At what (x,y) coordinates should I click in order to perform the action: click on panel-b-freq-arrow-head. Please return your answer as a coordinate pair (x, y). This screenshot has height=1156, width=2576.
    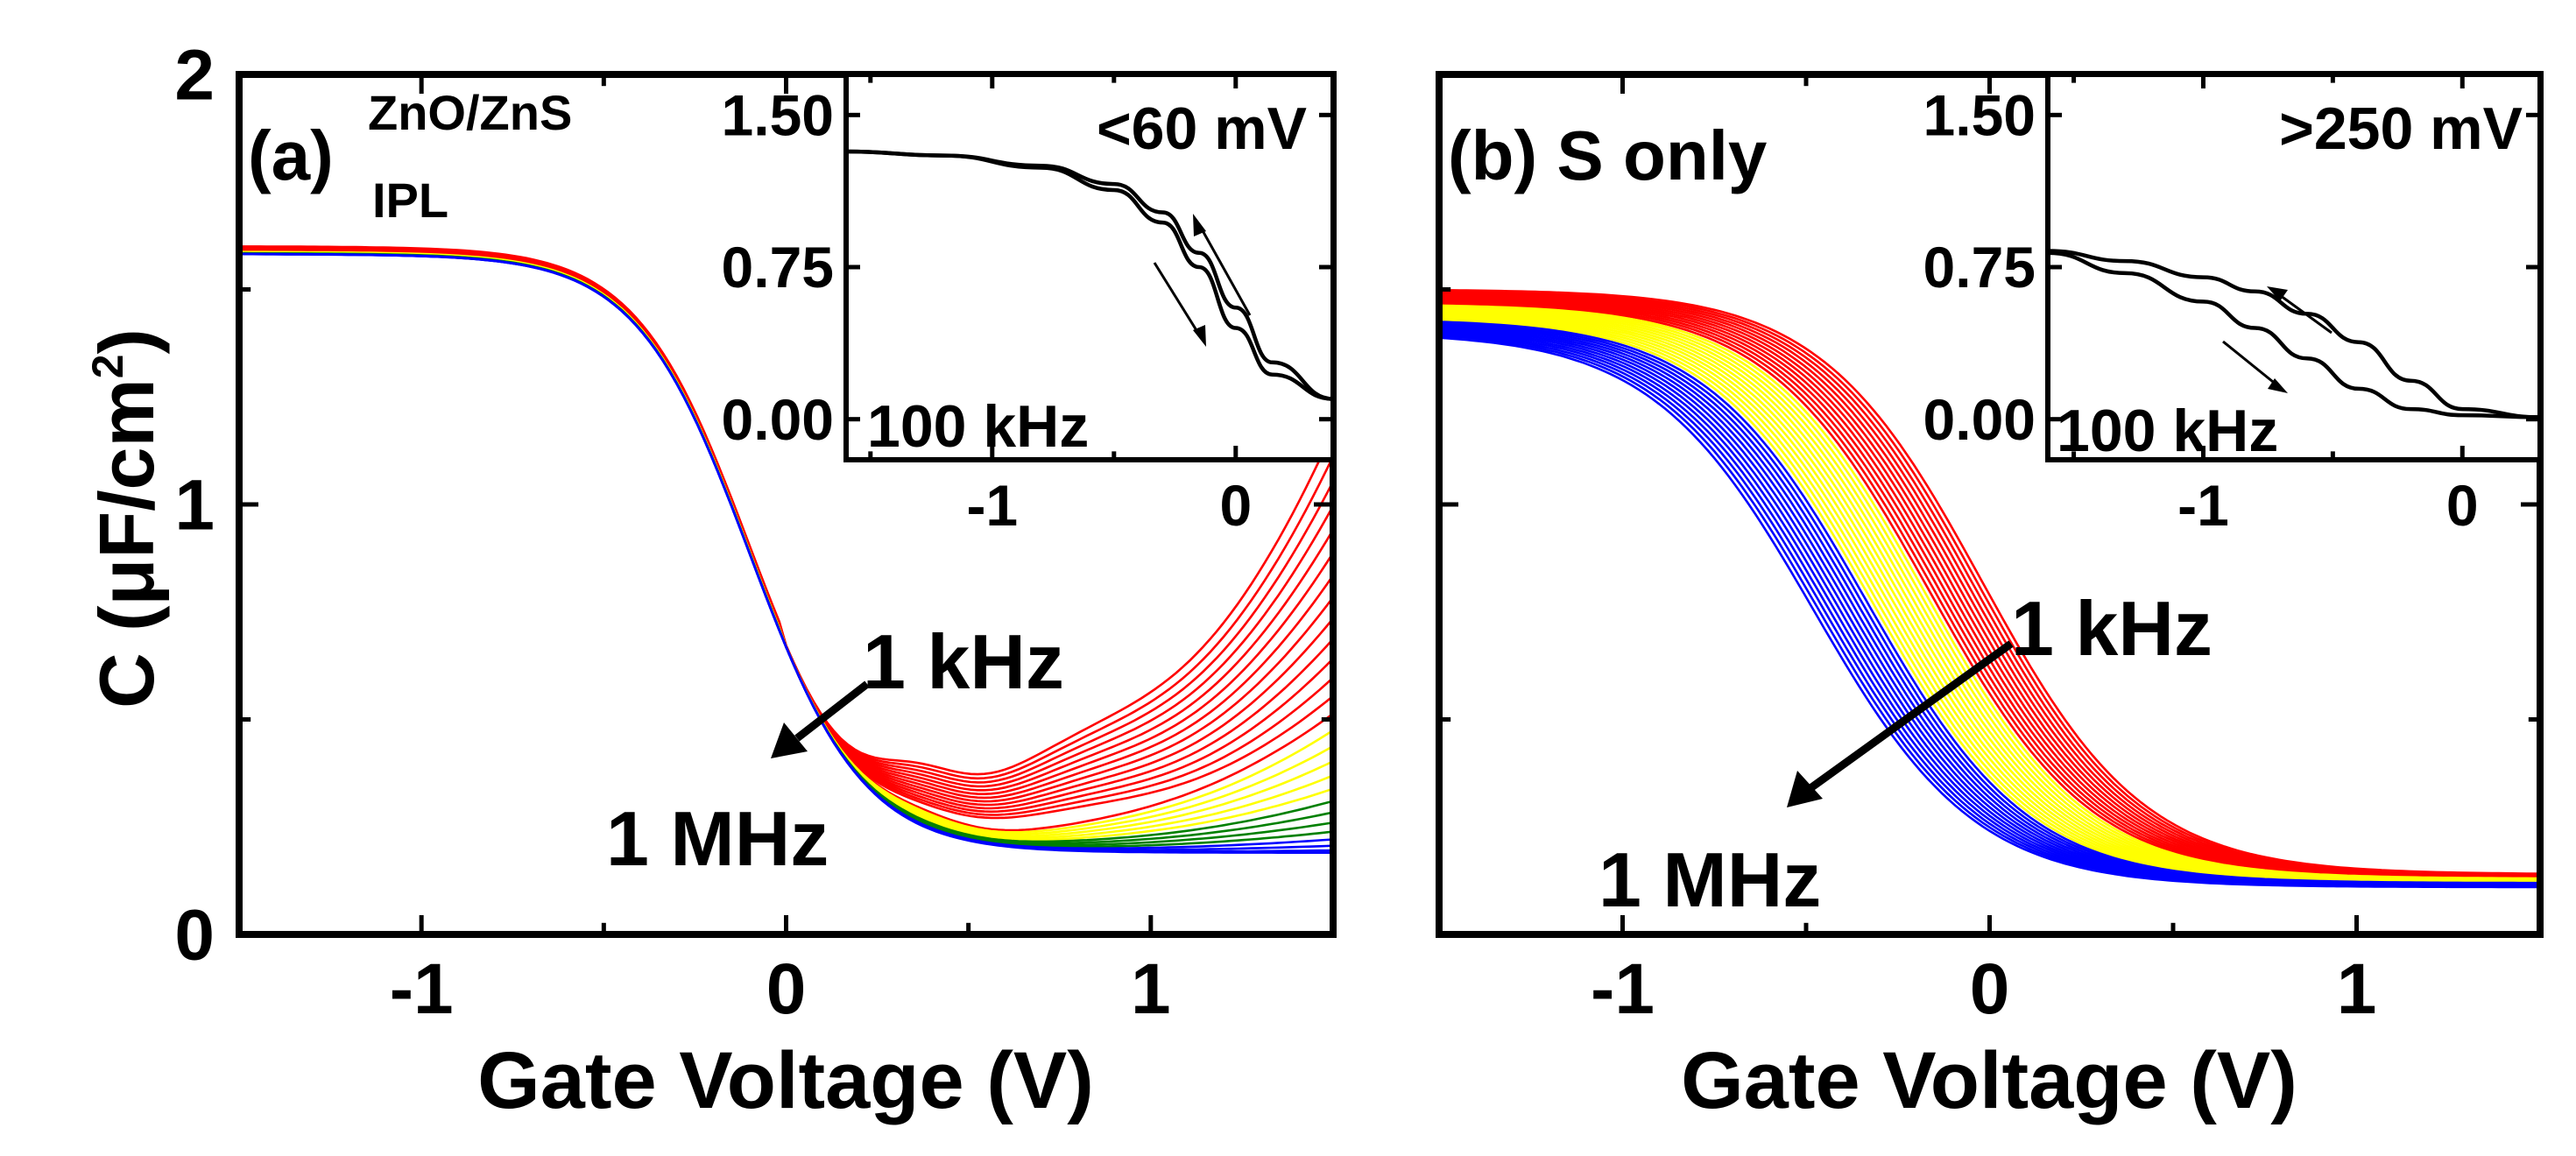
    Looking at the image, I should click on (1805, 789).